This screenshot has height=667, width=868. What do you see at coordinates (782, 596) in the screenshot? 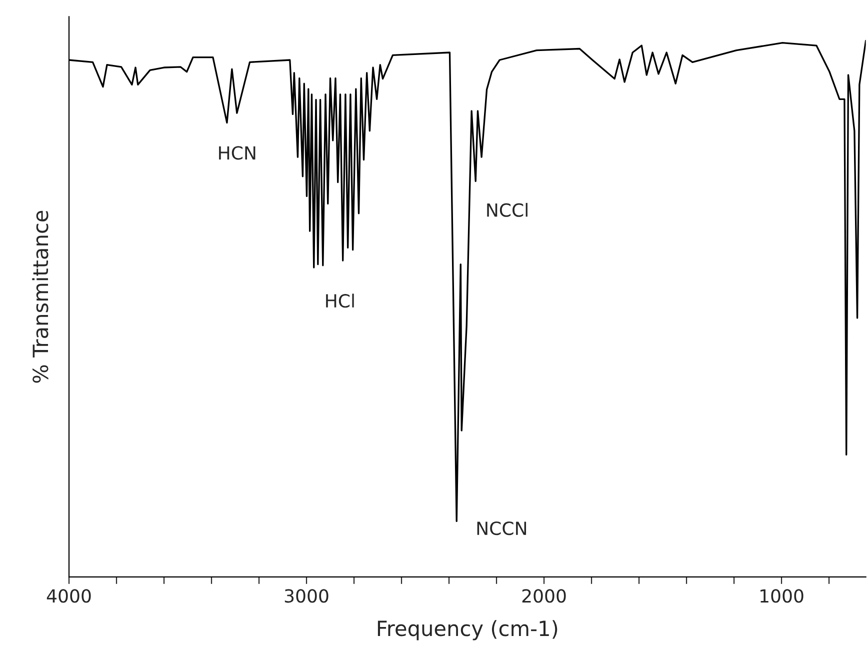
I see `x-tick-label: 1000` at bounding box center [782, 596].